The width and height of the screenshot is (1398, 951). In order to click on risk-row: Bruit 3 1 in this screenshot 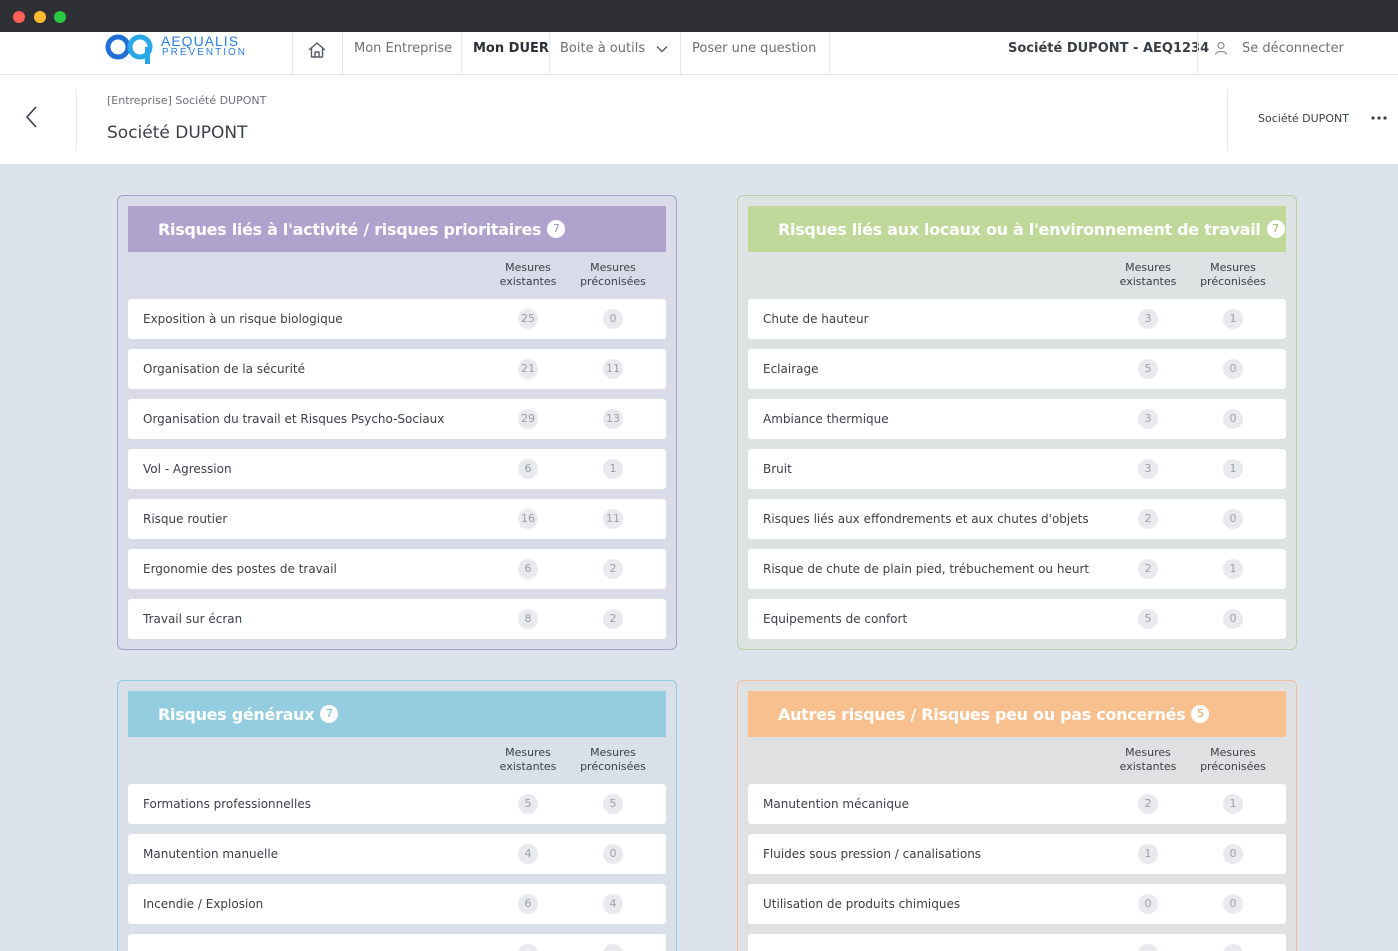, I will do `click(1017, 469)`.